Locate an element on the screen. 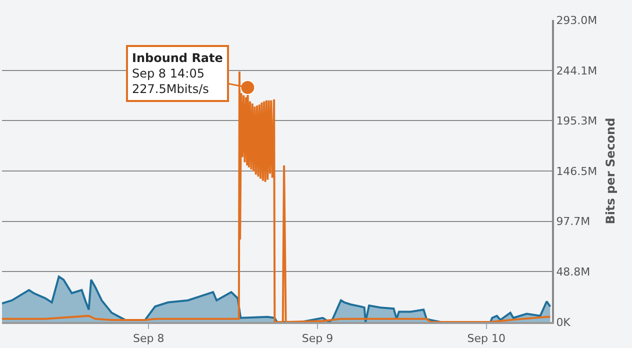 The width and height of the screenshot is (632, 348). x-tick-label: Sep 9 is located at coordinates (318, 339).